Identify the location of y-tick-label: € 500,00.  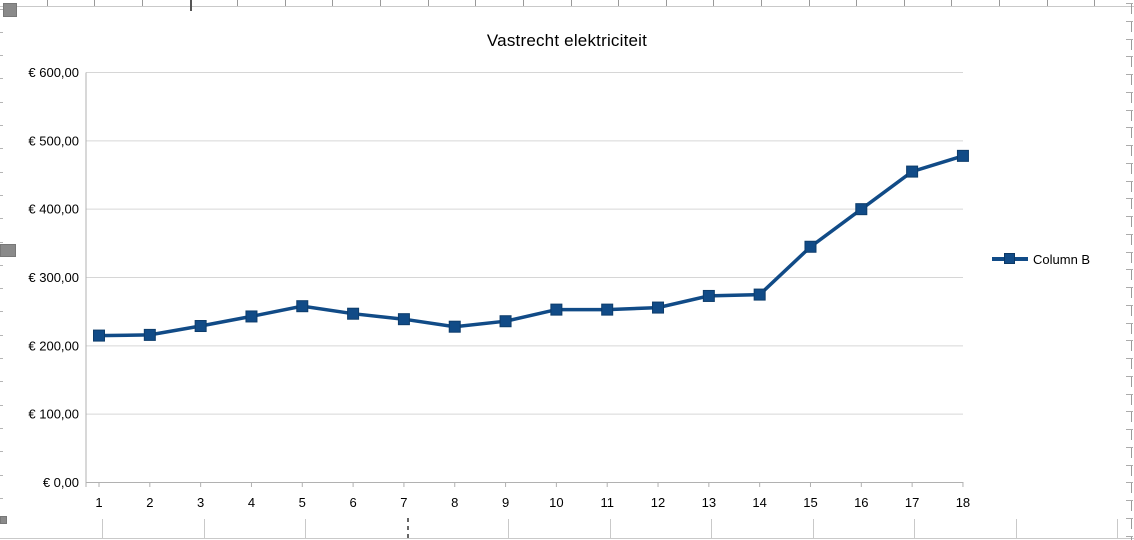
(53, 140).